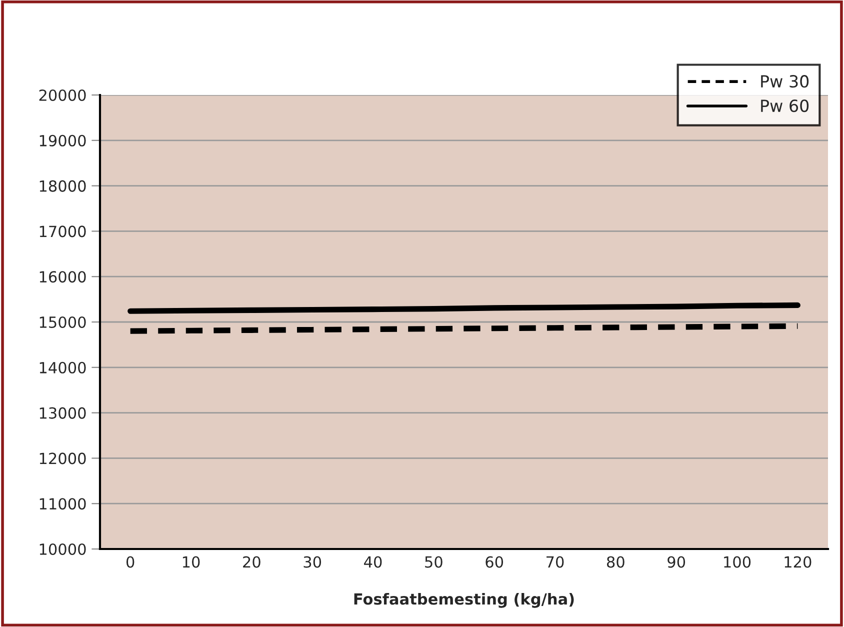  What do you see at coordinates (737, 562) in the screenshot?
I see `x-tick-label: 100` at bounding box center [737, 562].